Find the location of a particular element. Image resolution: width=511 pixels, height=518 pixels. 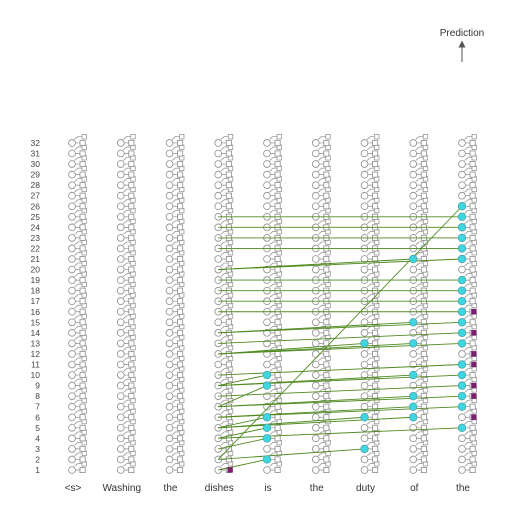

token-label: Washing is located at coordinates (121, 488).